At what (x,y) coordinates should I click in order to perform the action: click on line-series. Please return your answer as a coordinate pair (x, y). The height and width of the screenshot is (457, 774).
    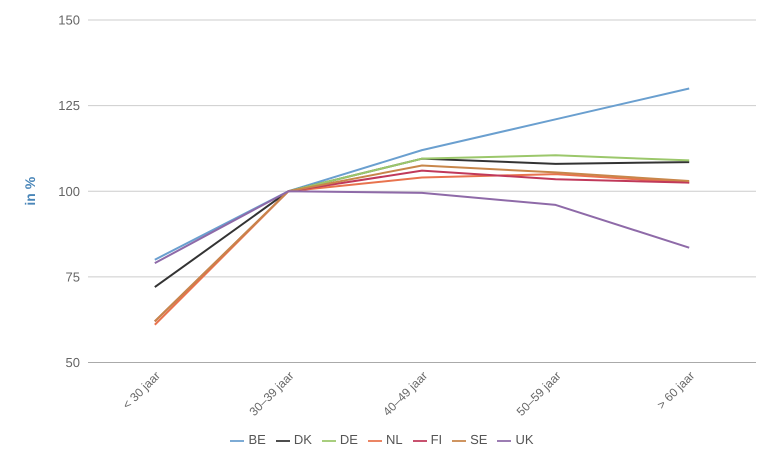
    Looking at the image, I should click on (422, 227).